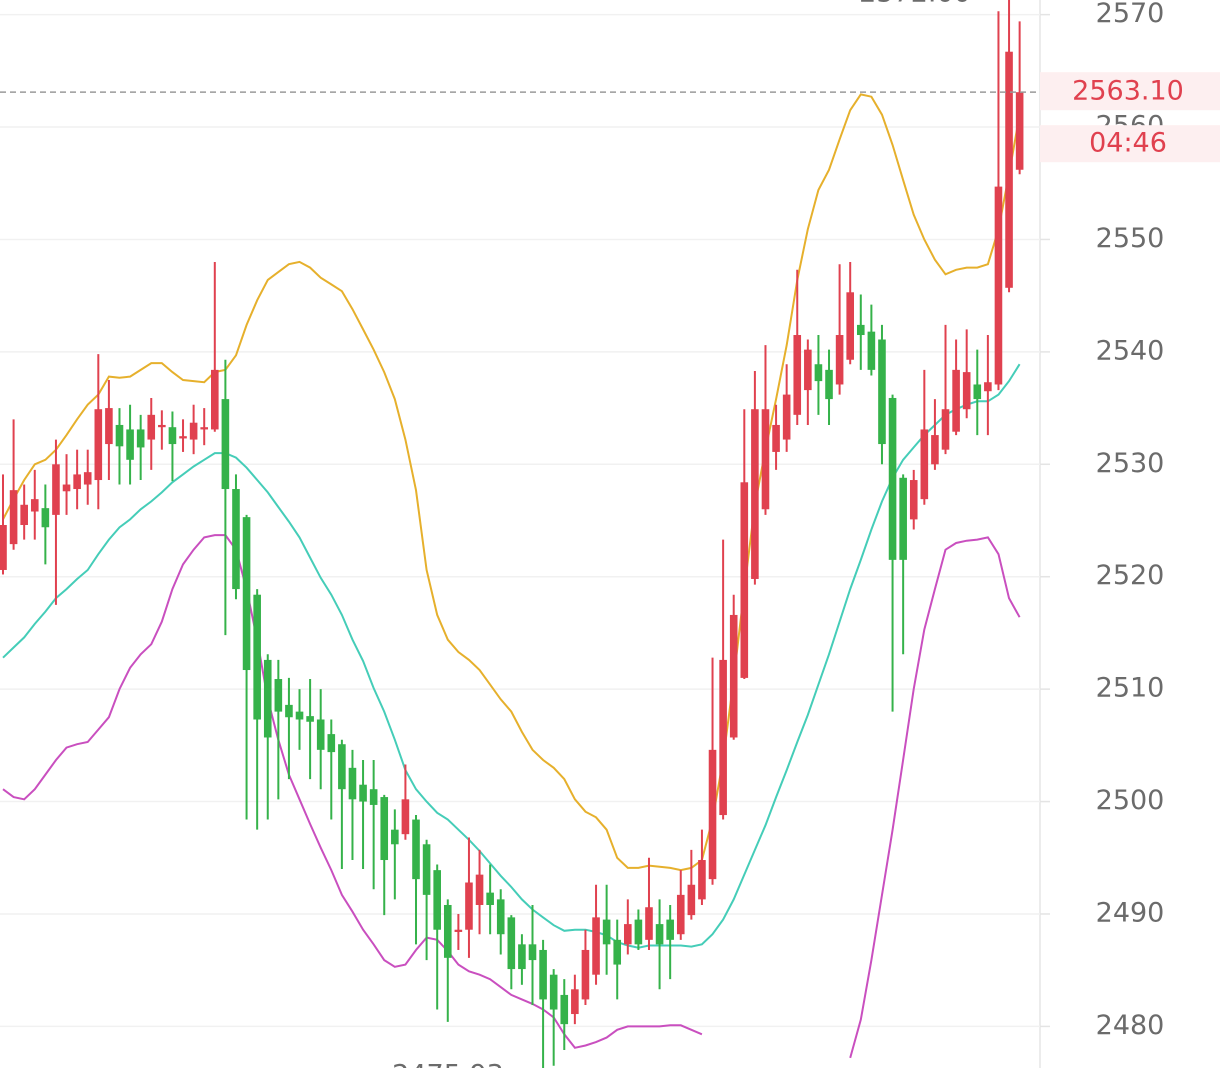  I want to click on y-tick-label: 2550, so click(1130, 238).